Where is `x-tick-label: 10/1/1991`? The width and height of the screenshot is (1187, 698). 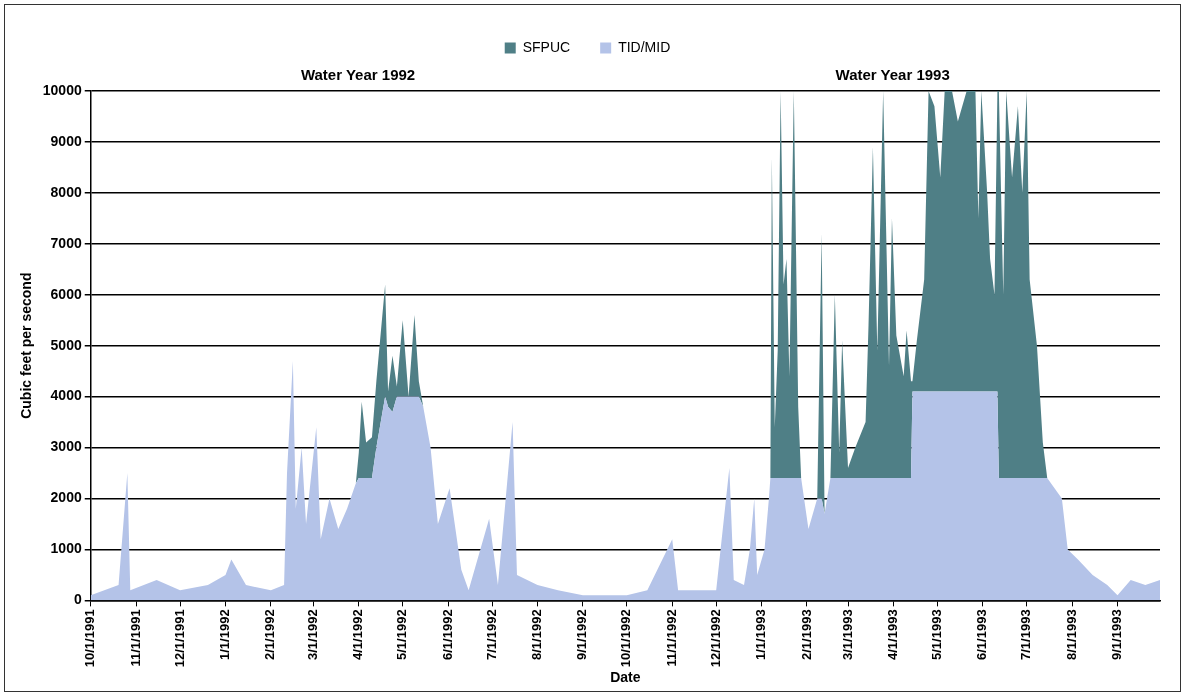
x-tick-label: 10/1/1991 is located at coordinates (90, 638).